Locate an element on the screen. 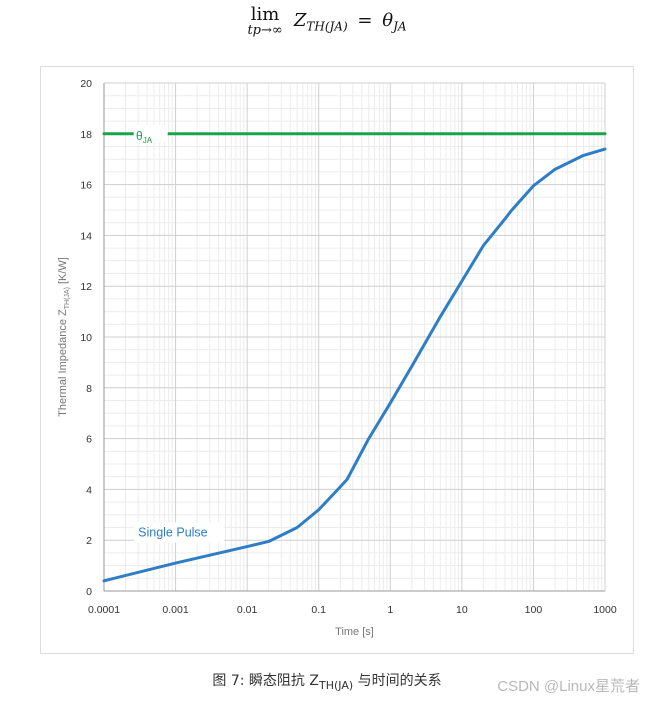  caption-prefix: 图 7: 瞬态阻抗 Z is located at coordinates (265, 681).